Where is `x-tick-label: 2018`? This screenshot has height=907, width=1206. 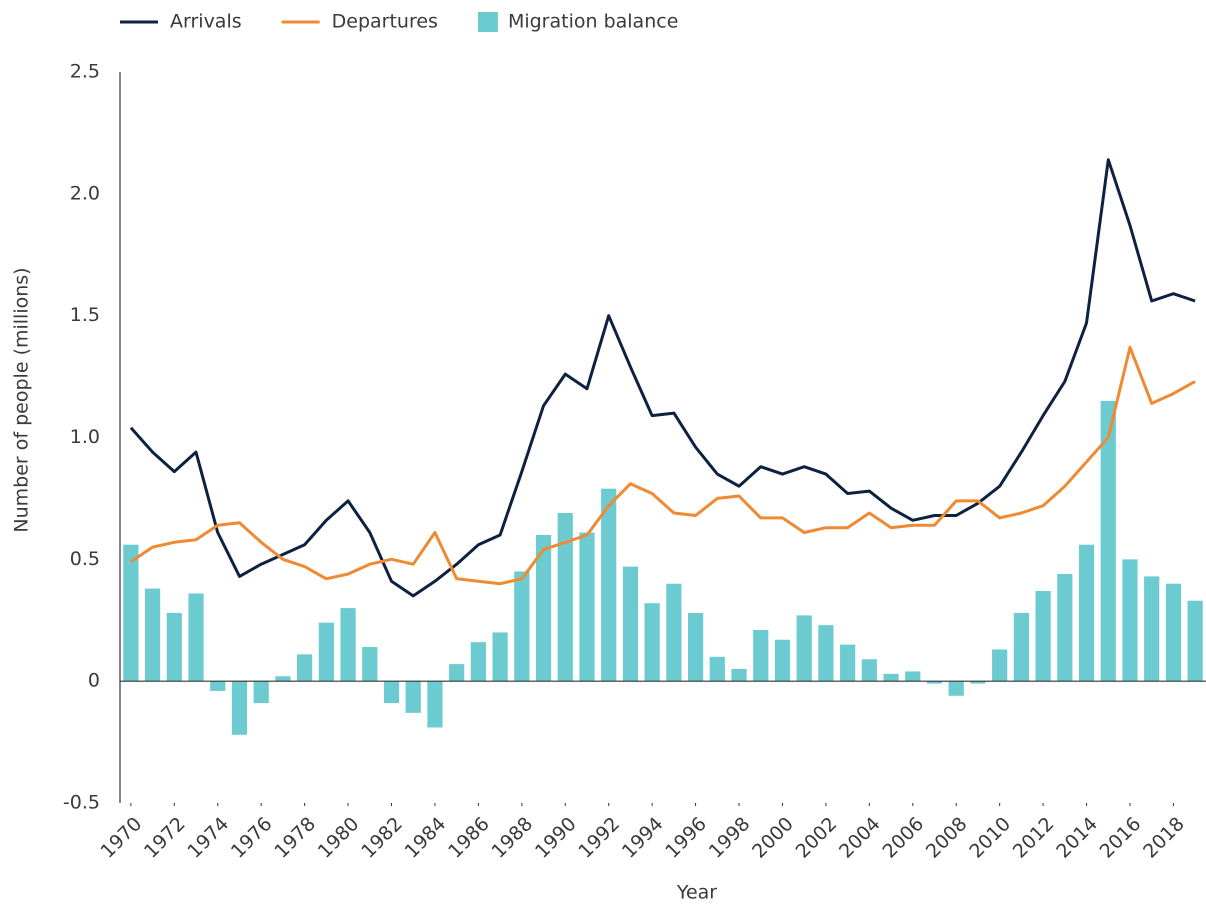 x-tick-label: 2018 is located at coordinates (1164, 838).